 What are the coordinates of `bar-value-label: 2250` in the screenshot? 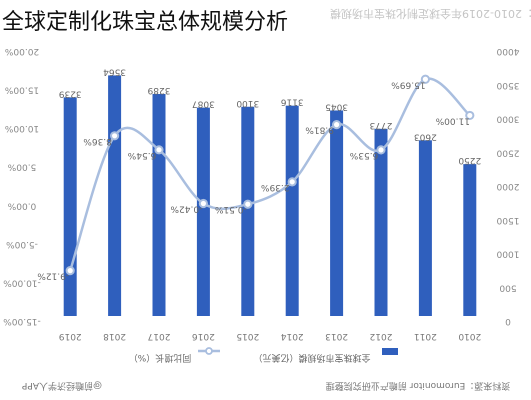 It's located at (469, 160).